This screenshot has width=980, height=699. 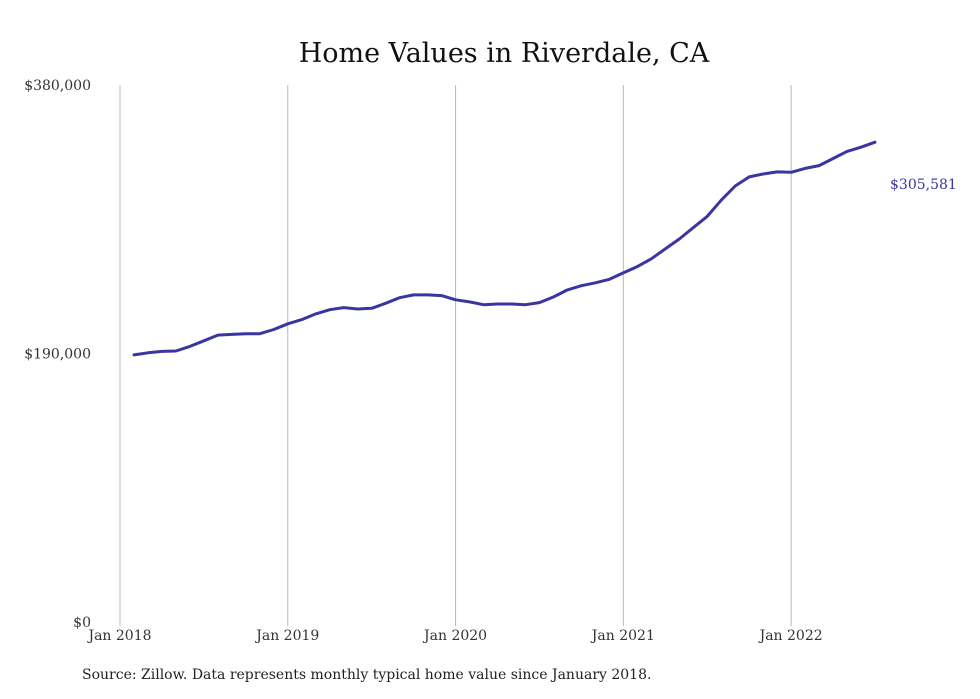 What do you see at coordinates (622, 636) in the screenshot?
I see `x-tick-label-3: Jan 2021` at bounding box center [622, 636].